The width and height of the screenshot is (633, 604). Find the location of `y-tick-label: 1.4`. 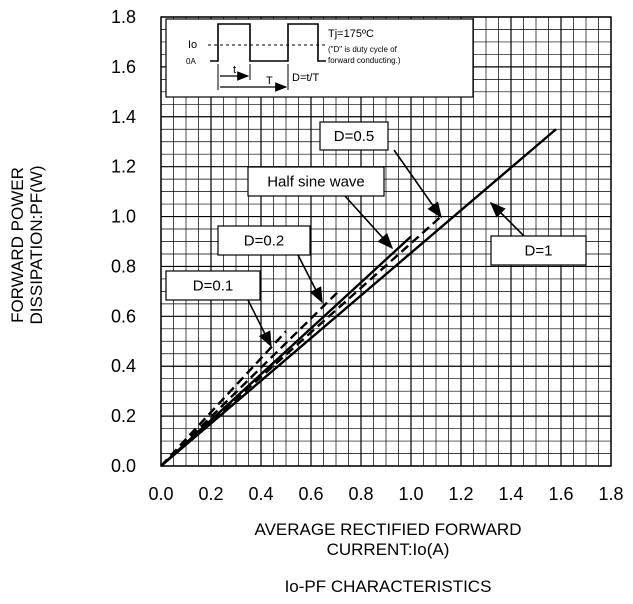

y-tick-label: 1.4 is located at coordinates (123, 117).